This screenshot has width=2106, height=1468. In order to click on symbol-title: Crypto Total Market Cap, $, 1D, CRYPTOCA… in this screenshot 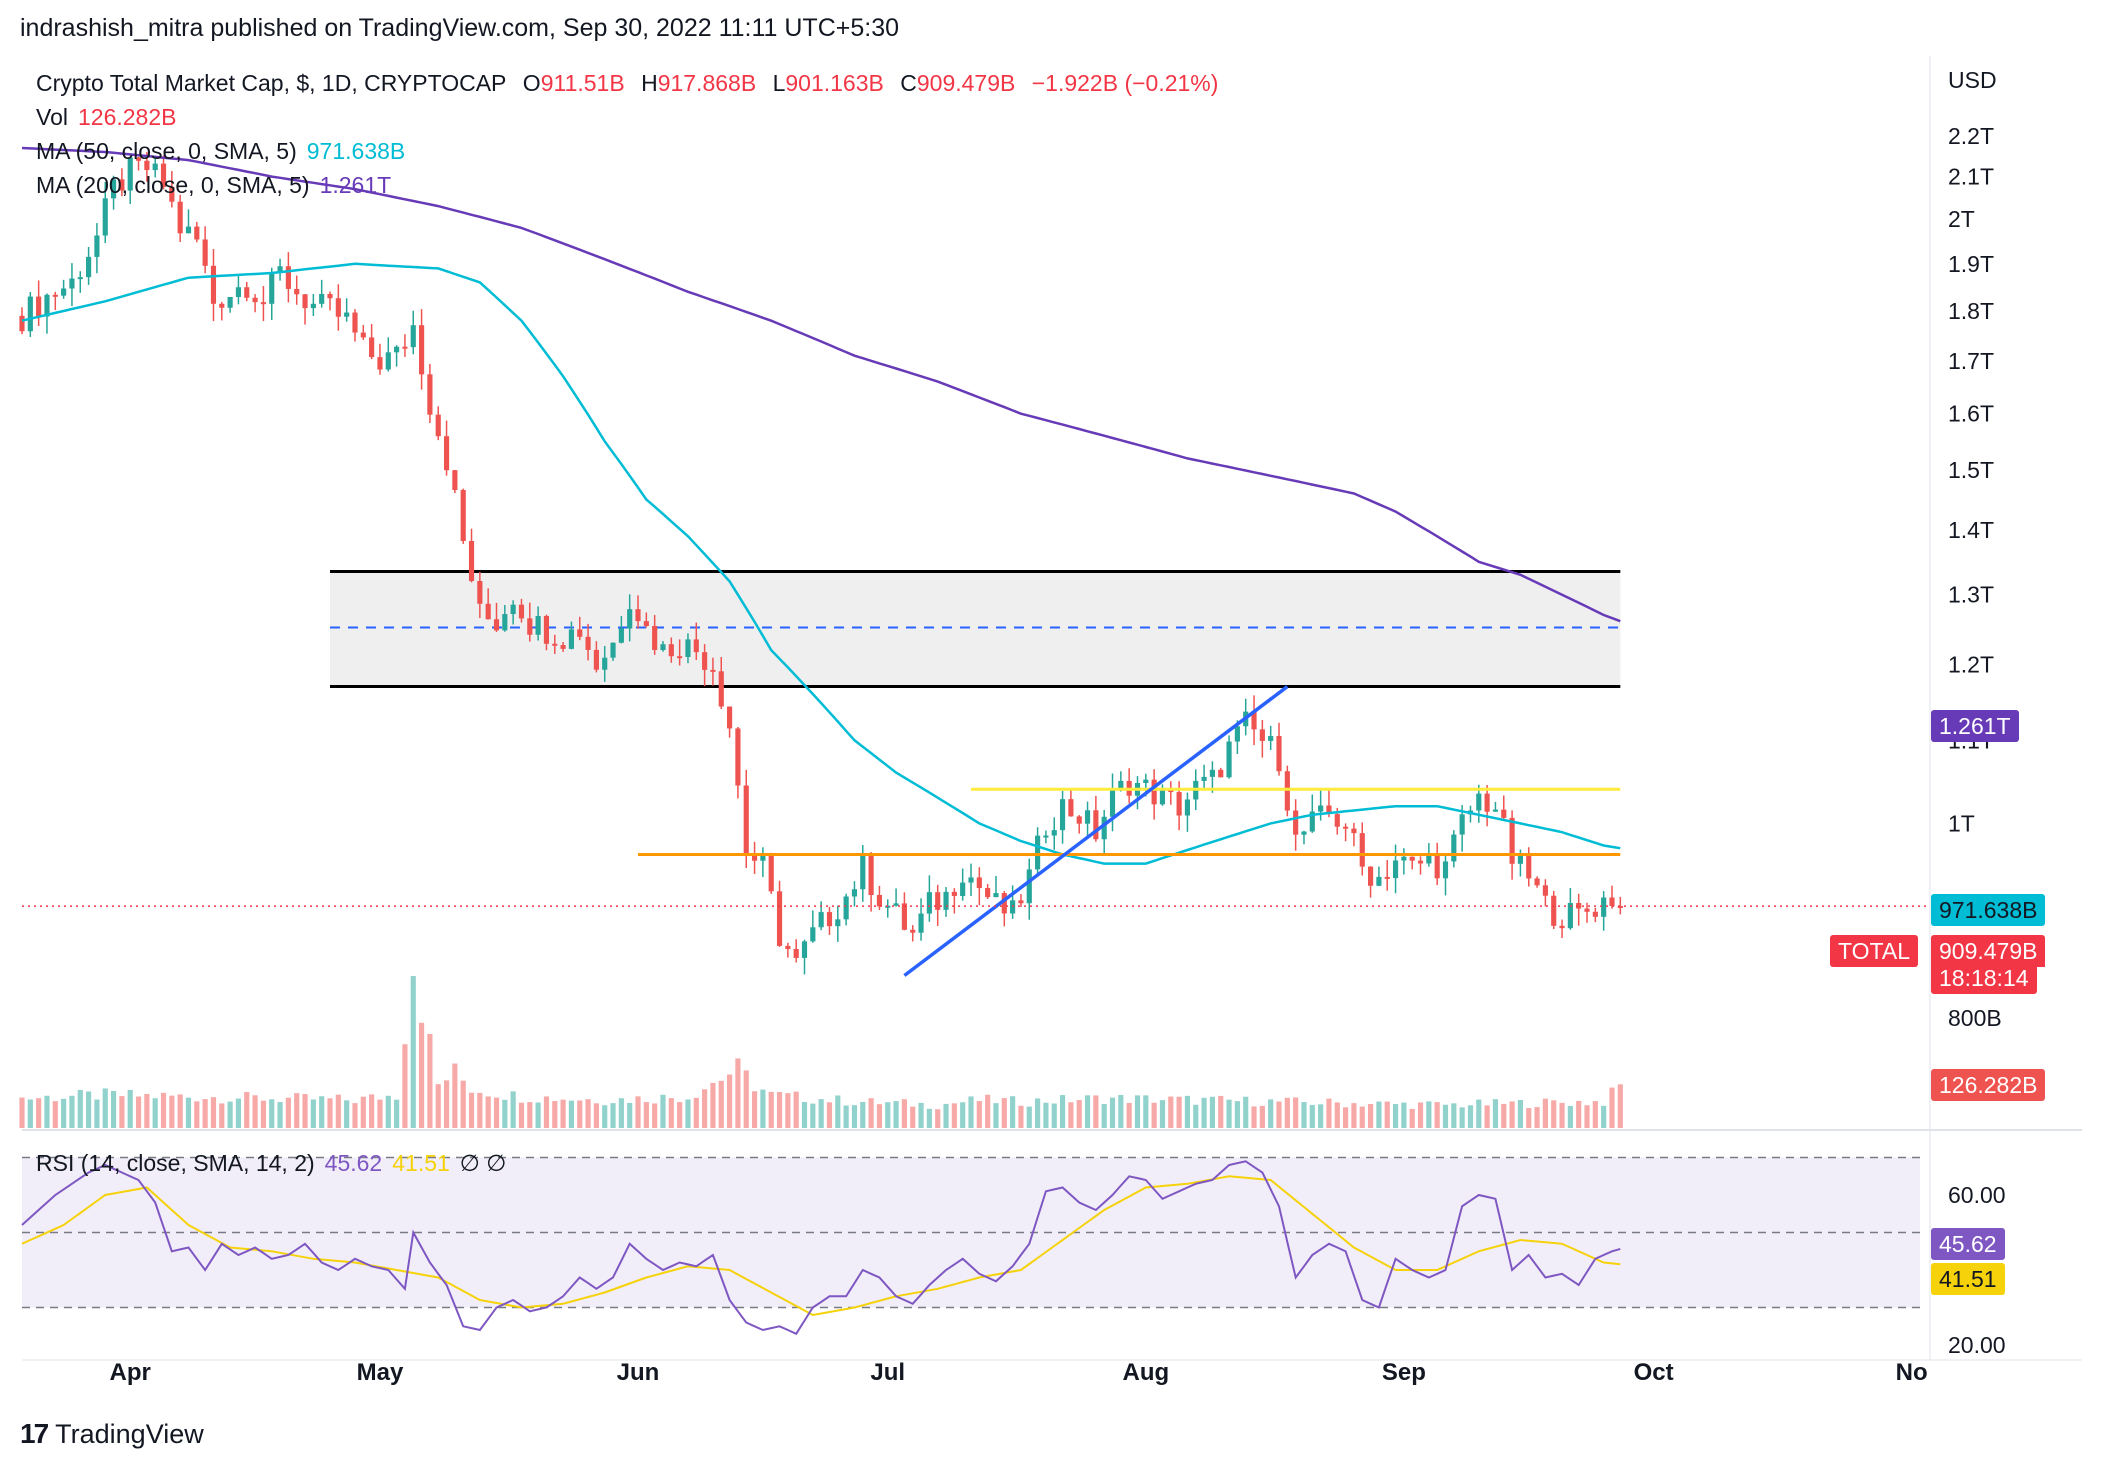, I will do `click(271, 83)`.